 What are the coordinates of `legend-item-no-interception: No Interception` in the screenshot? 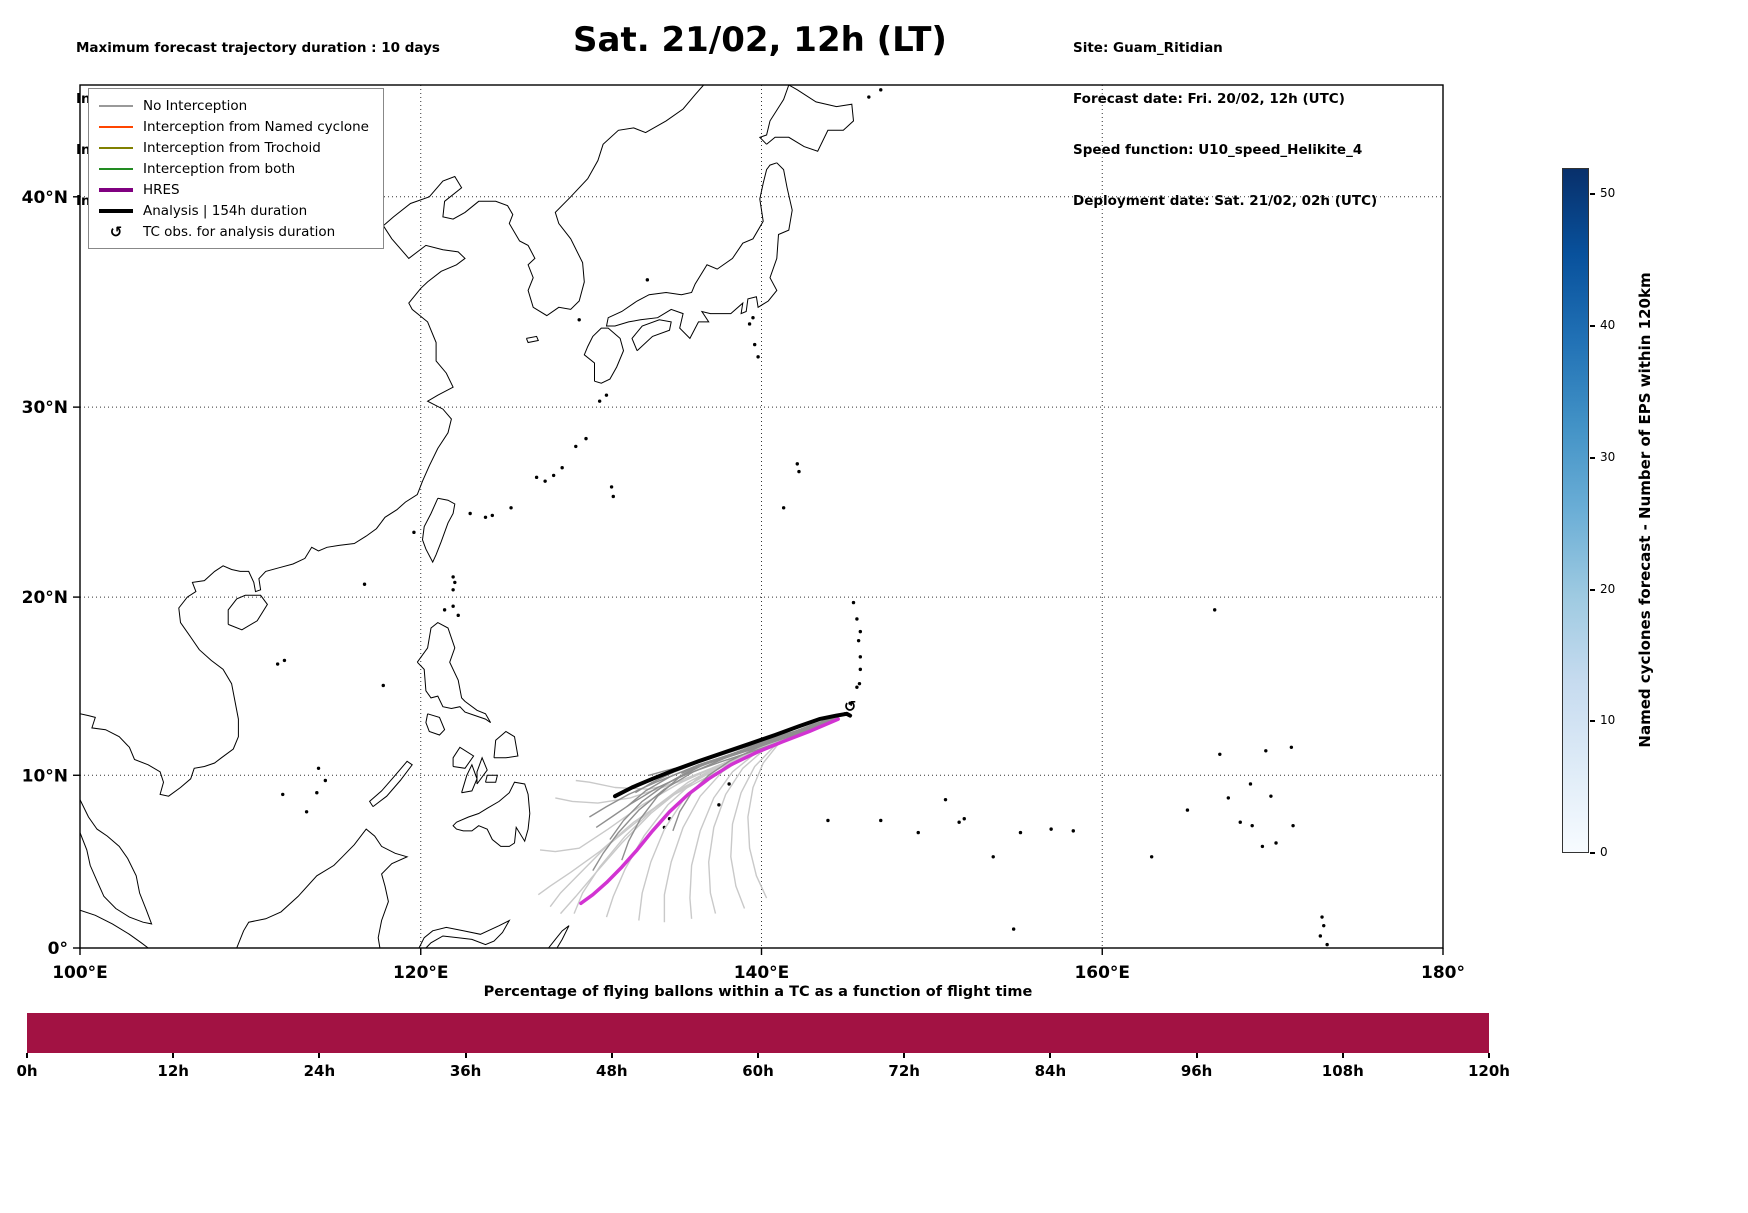 It's located at (234, 105).